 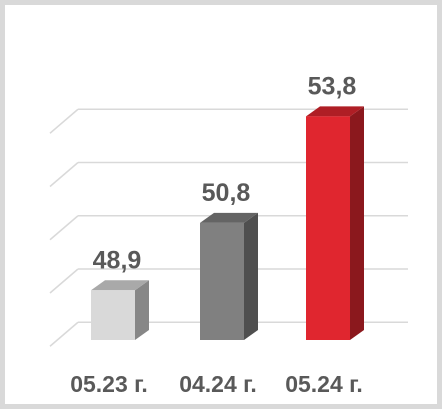 What do you see at coordinates (332, 86) in the screenshot?
I see `data-label-3: 53,8` at bounding box center [332, 86].